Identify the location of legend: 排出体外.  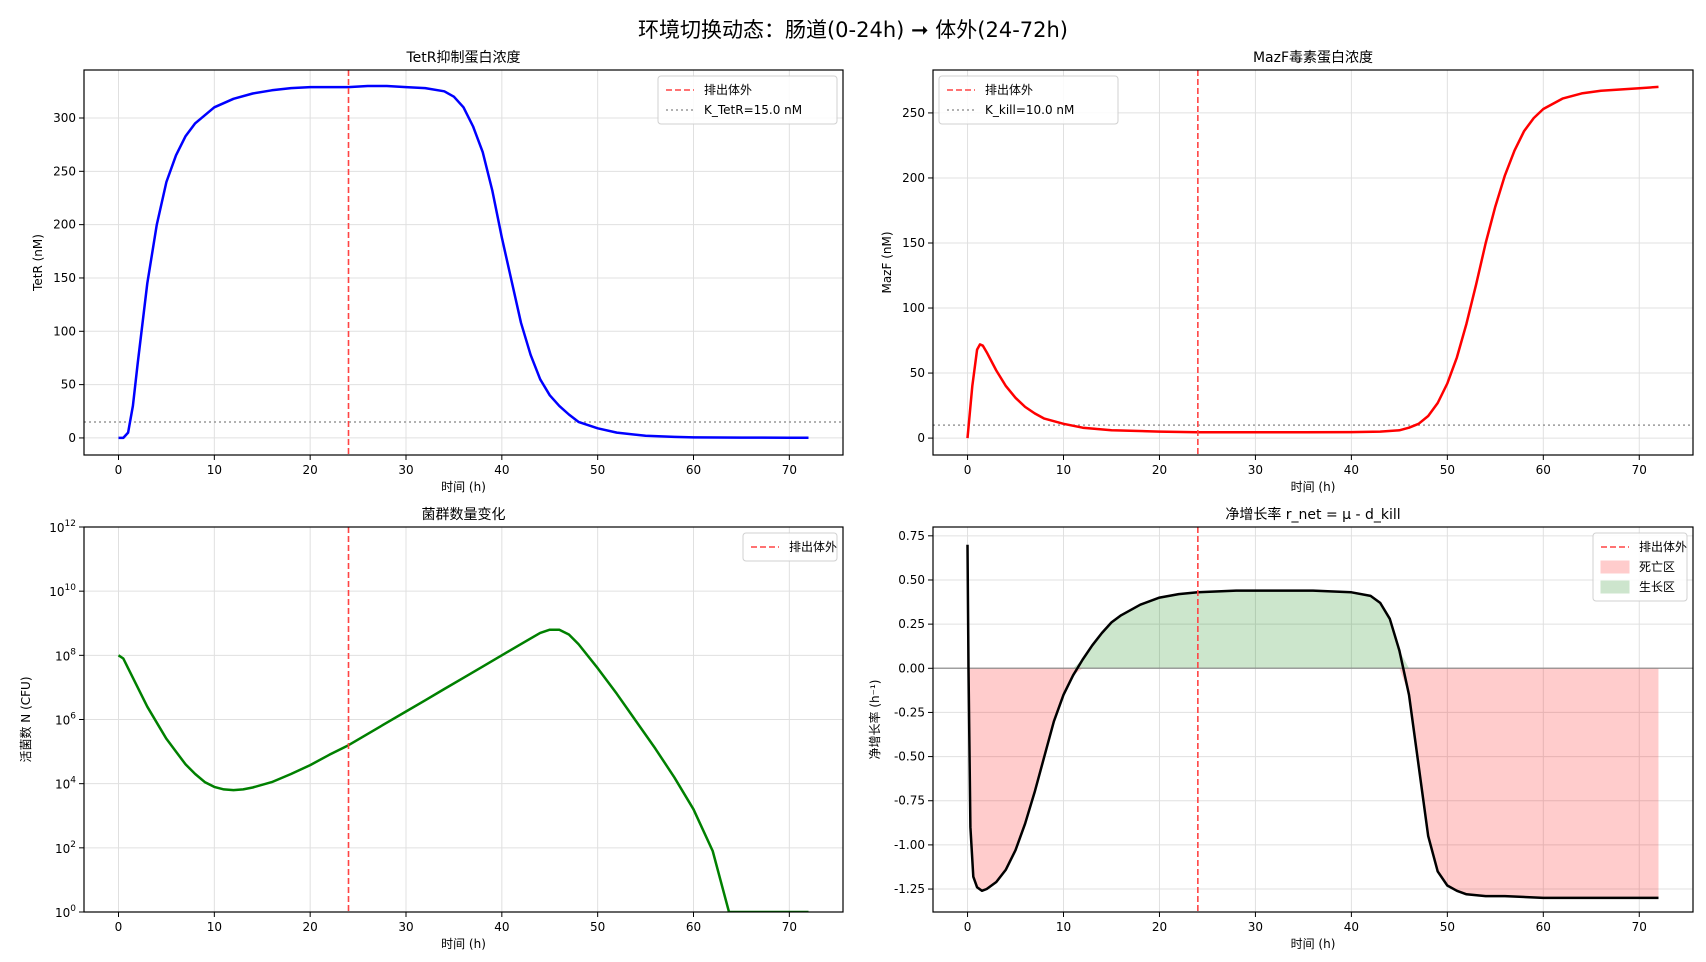
(790, 547).